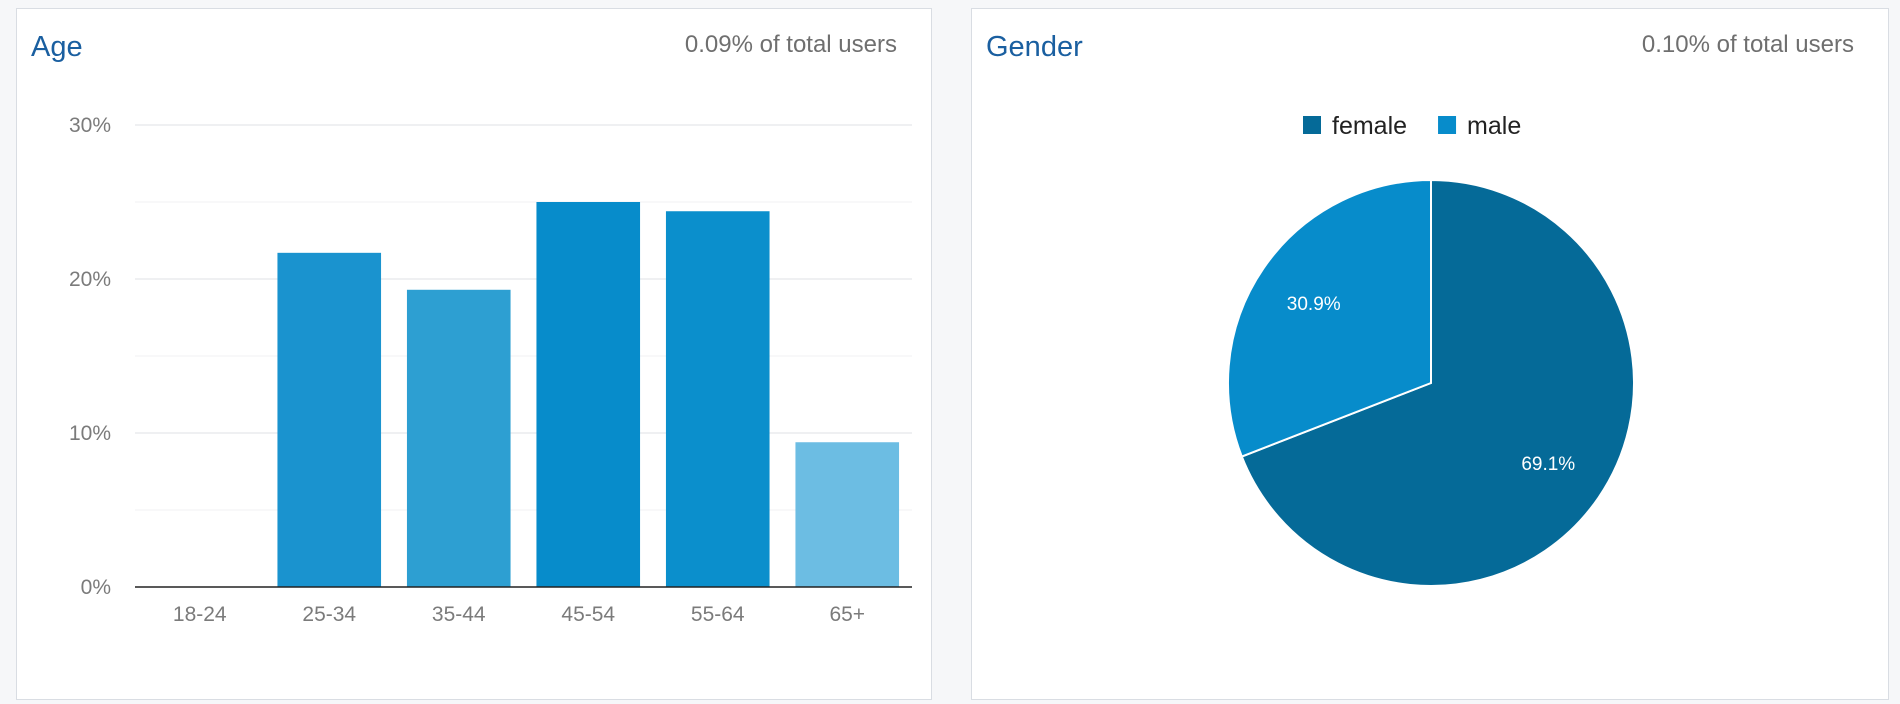 The width and height of the screenshot is (1900, 704). Describe the element at coordinates (200, 614) in the screenshot. I see `x-tick-label: 18-24` at that location.